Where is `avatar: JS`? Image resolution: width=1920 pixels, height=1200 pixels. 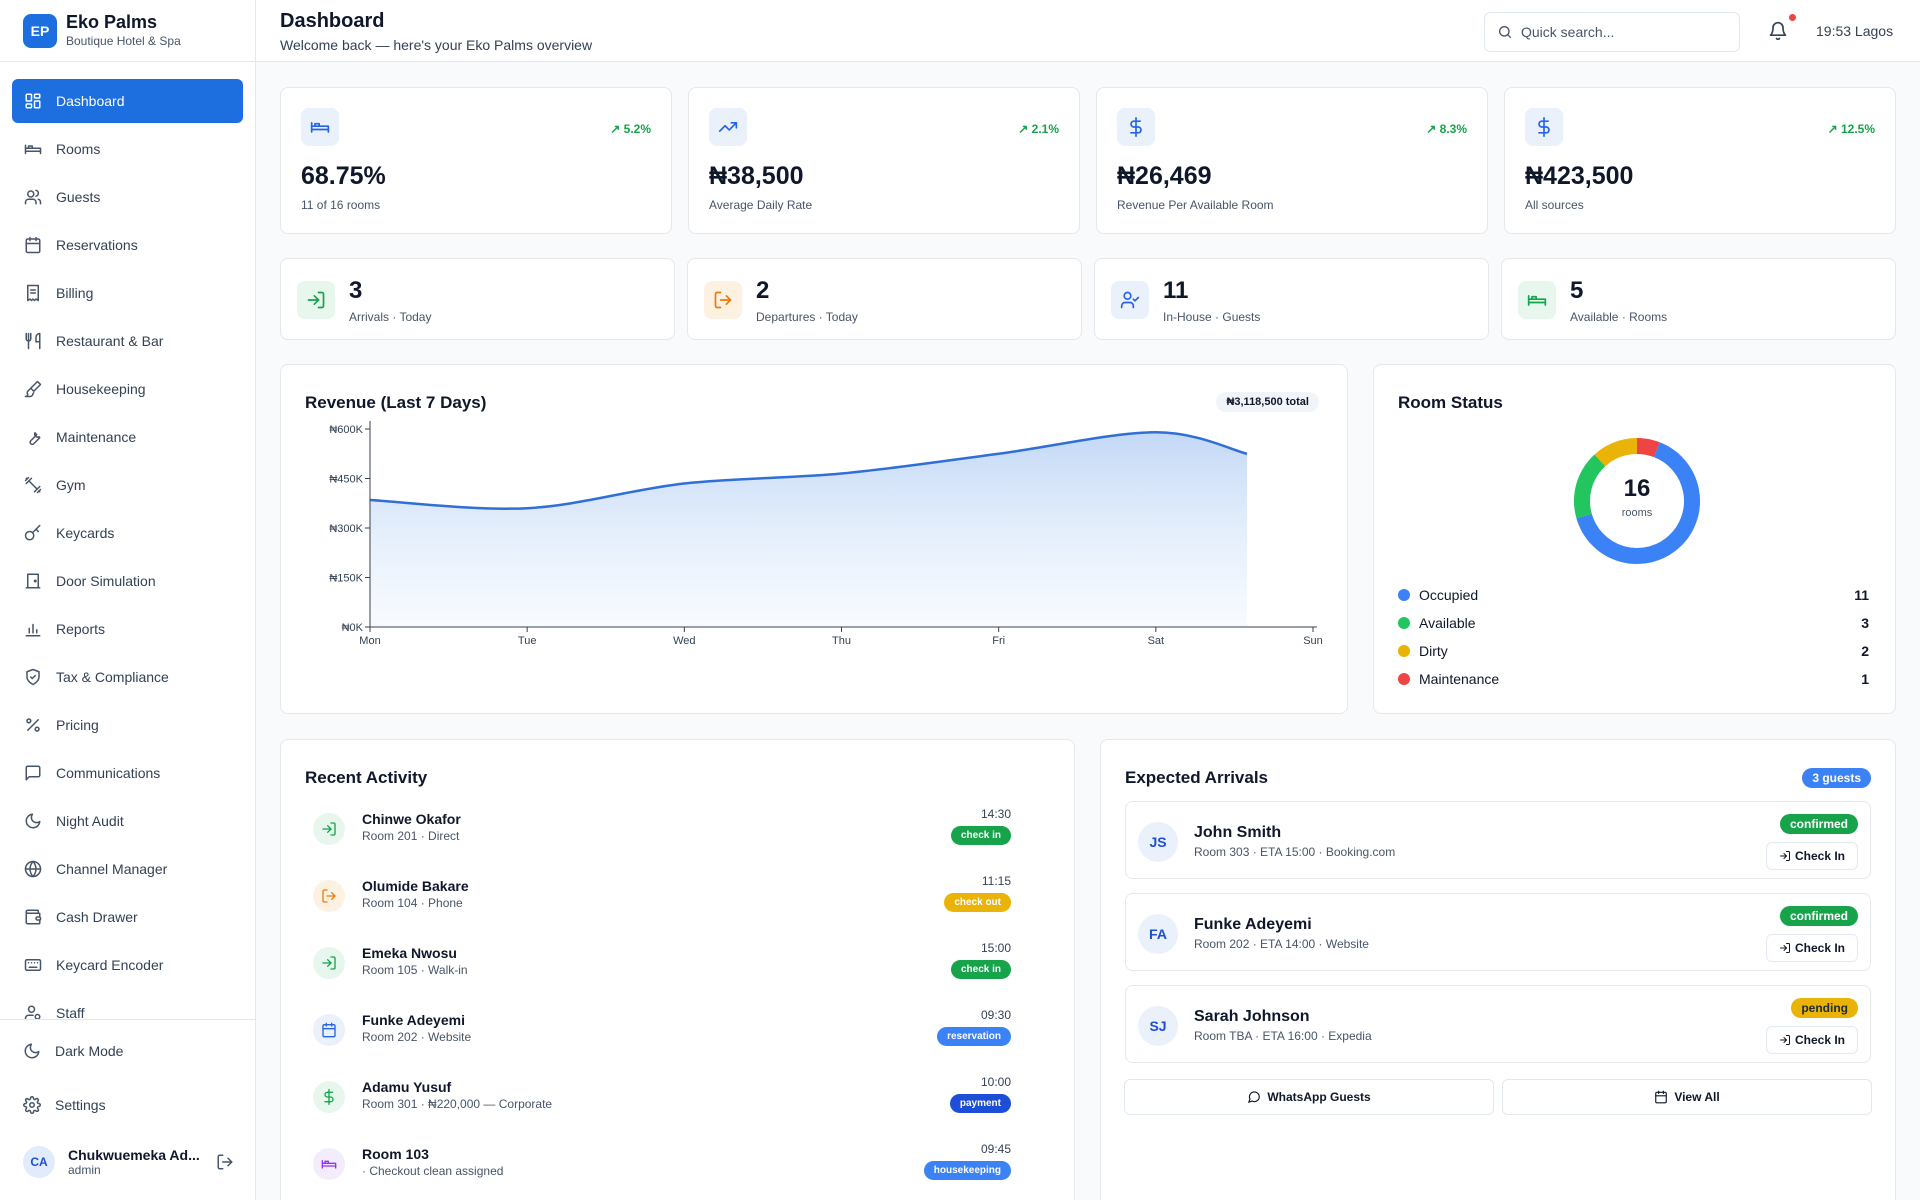 avatar: JS is located at coordinates (1158, 842).